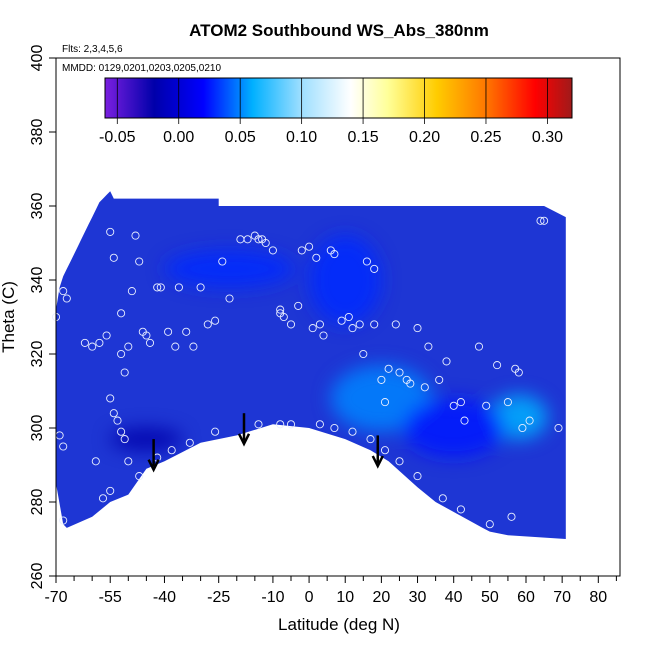  I want to click on x-tick-label: -70, so click(55, 597).